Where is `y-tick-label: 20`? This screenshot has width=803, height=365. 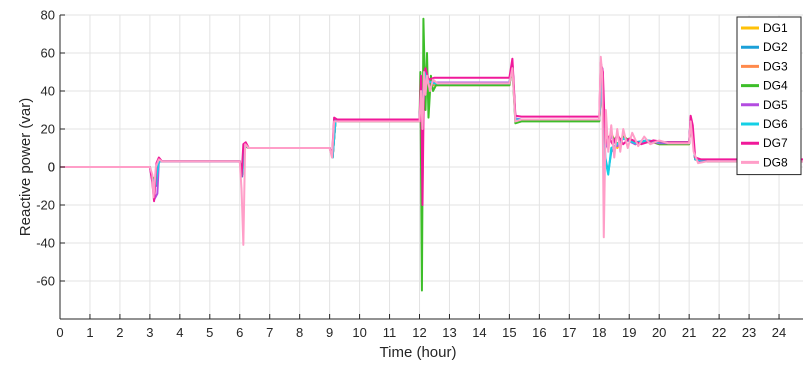 y-tick-label: 20 is located at coordinates (48, 129).